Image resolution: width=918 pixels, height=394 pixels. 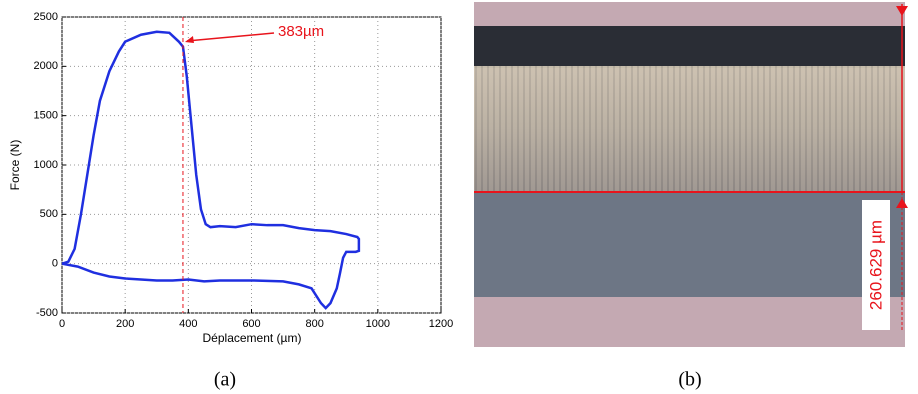 What do you see at coordinates (47, 313) in the screenshot?
I see `y-tick-label: -500` at bounding box center [47, 313].